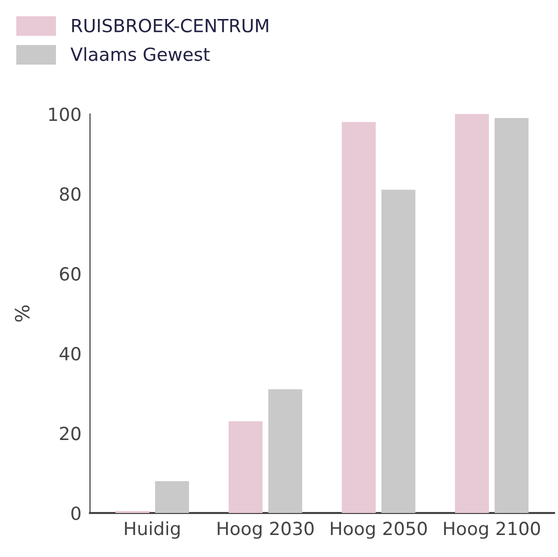 The height and width of the screenshot is (557, 558). I want to click on x-tick-label: Hoog 2030, so click(266, 530).